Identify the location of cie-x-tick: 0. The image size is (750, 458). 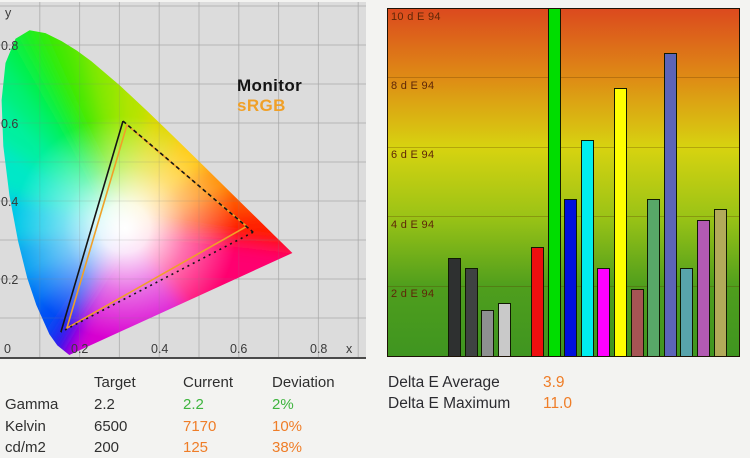
(7, 349).